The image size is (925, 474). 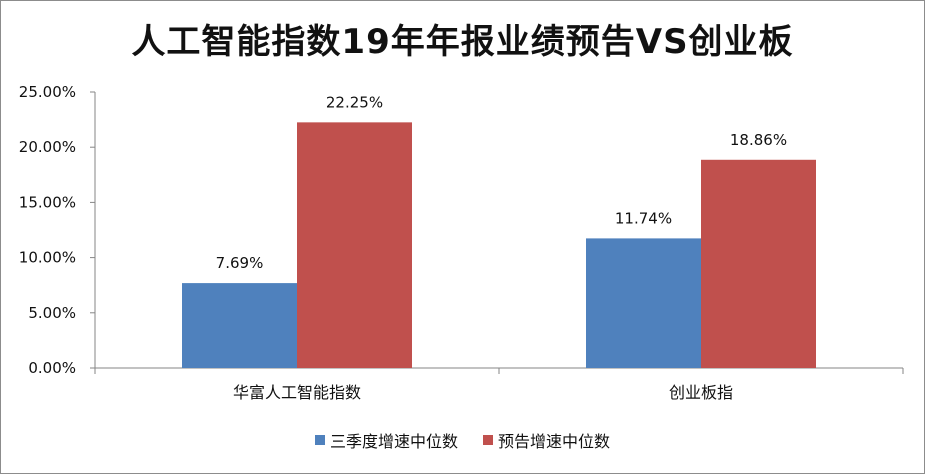 I want to click on y-tick-label: 0.00%, so click(x=52, y=368).